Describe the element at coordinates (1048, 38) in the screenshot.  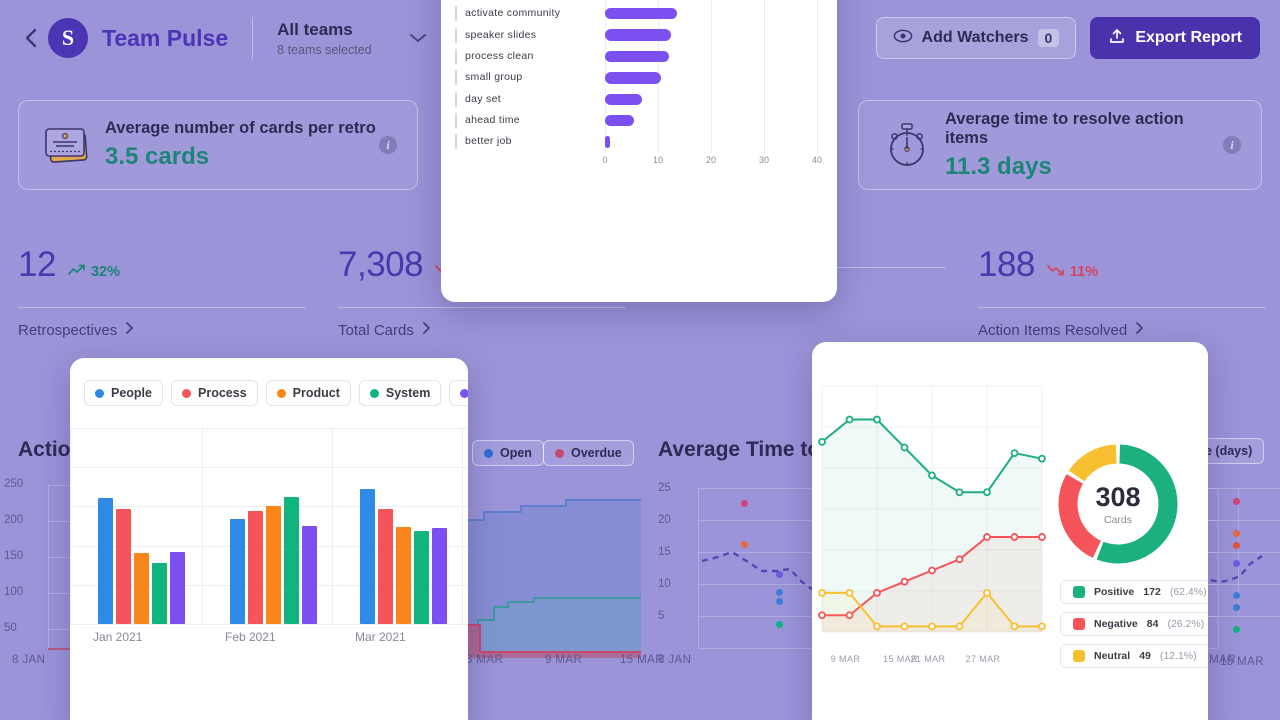
I see `watchers-count-badge: 0` at that location.